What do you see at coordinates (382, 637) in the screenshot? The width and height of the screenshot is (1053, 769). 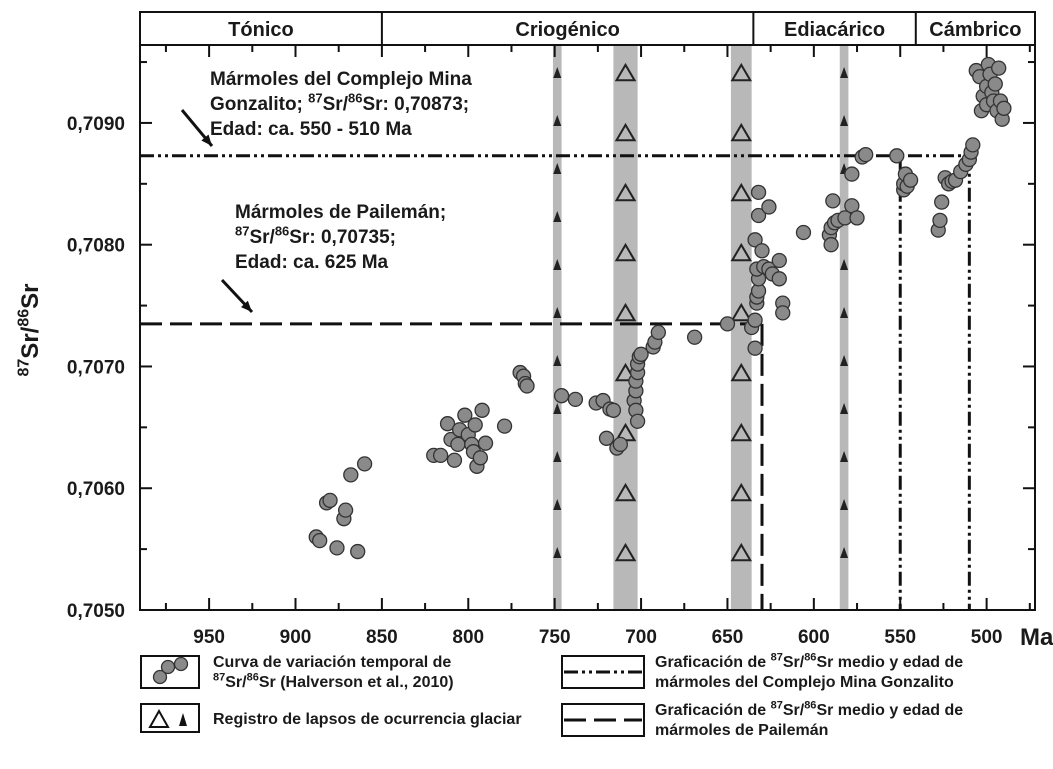 I see `x-tick-label: 850` at bounding box center [382, 637].